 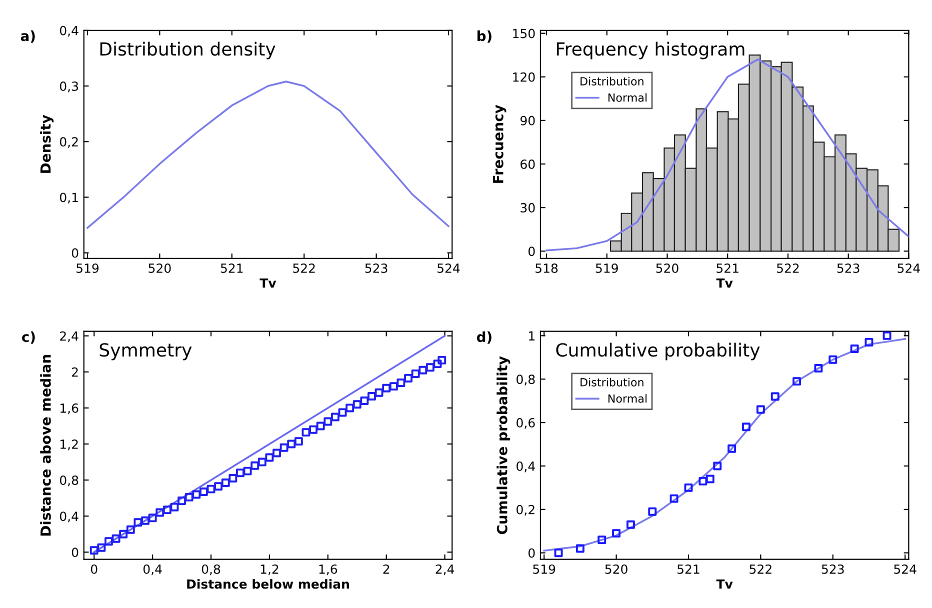 What do you see at coordinates (152, 570) in the screenshot?
I see `x-tick-label: 0,4` at bounding box center [152, 570].